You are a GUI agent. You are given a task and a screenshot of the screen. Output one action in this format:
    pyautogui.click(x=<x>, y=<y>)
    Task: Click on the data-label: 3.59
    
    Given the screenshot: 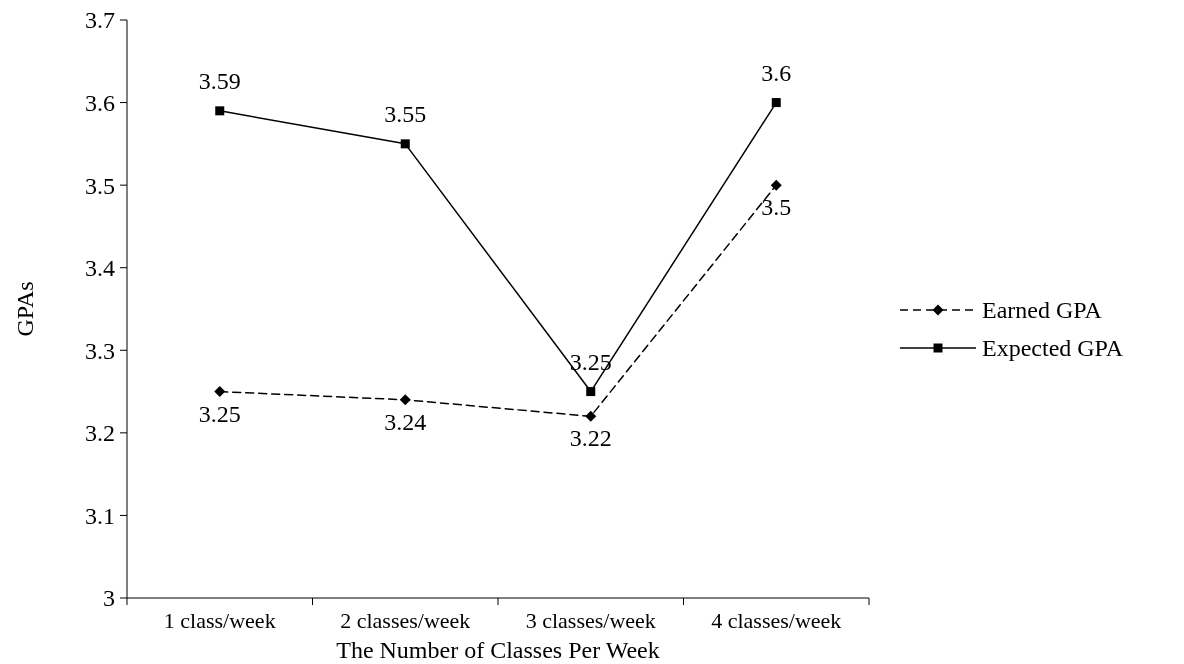 What is the action you would take?
    pyautogui.click(x=219, y=80)
    